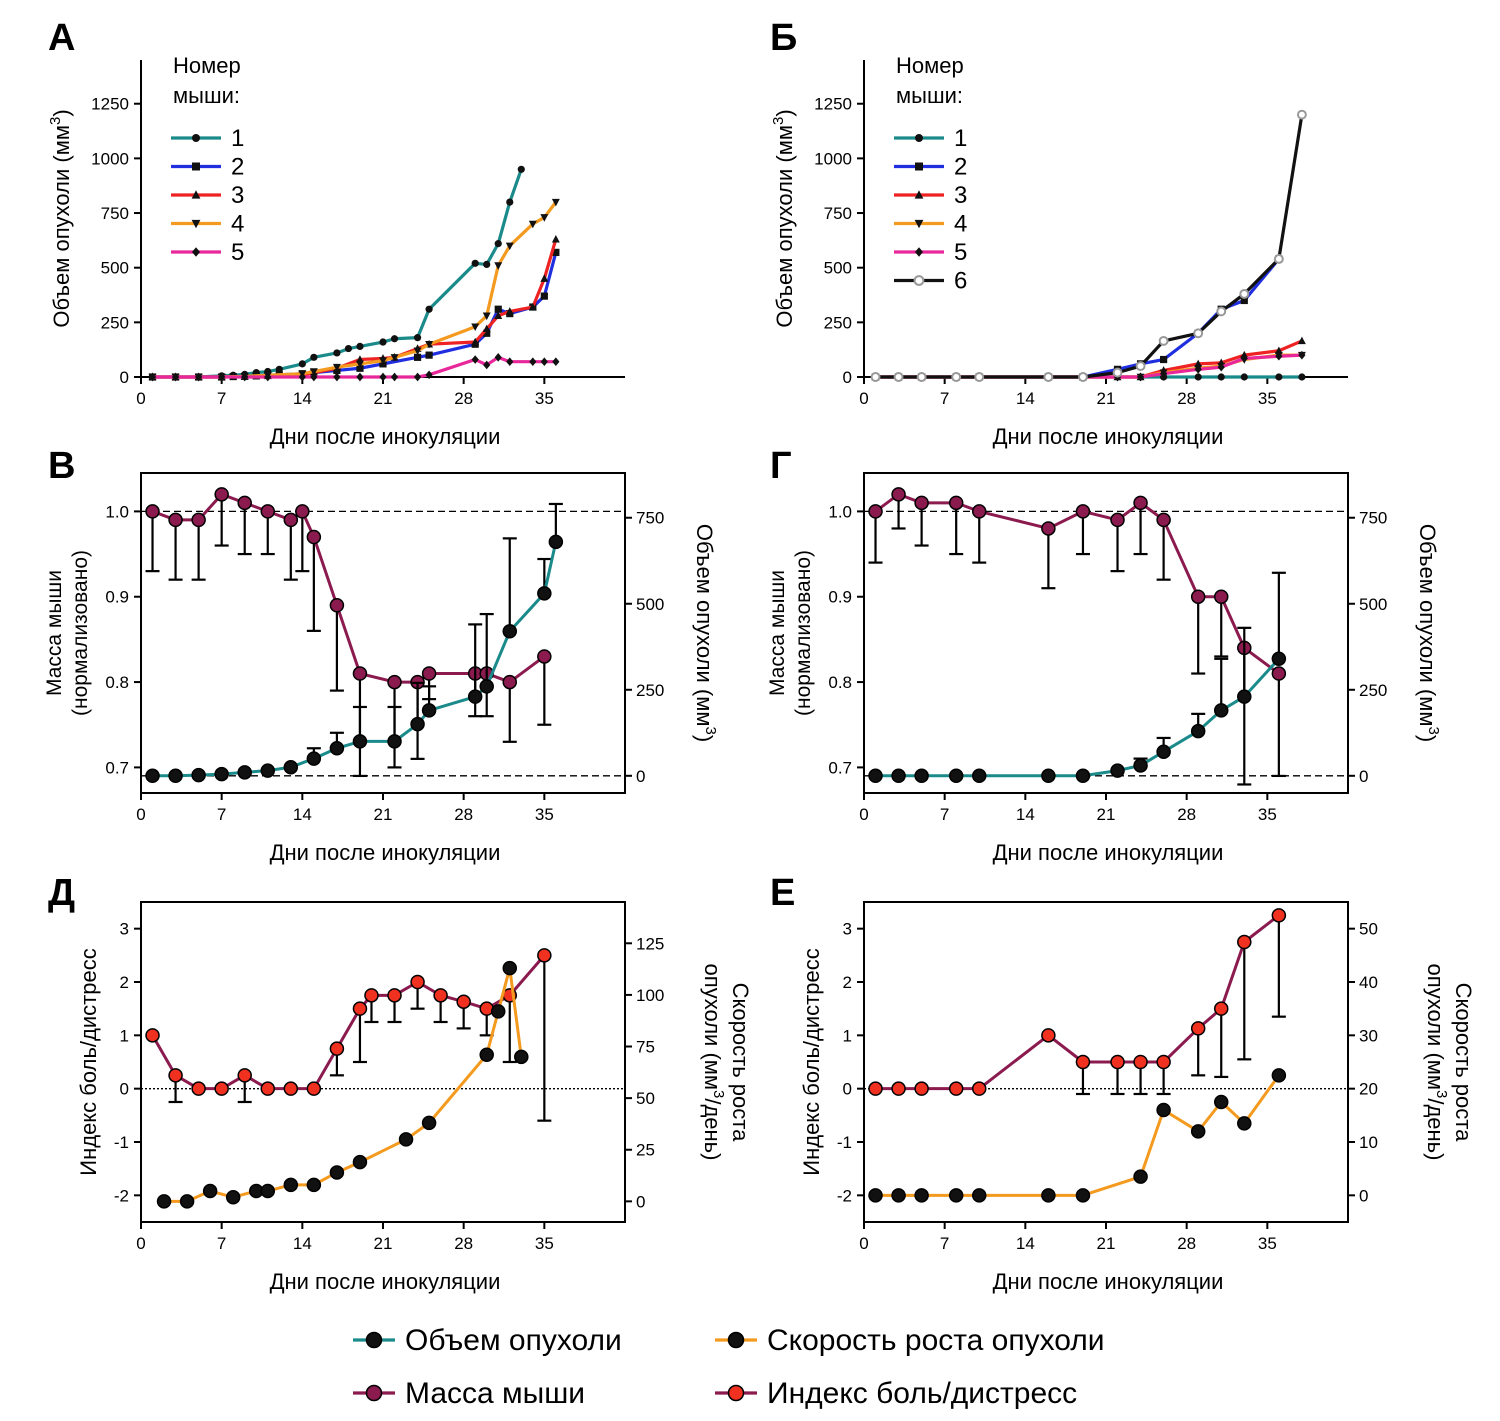  What do you see at coordinates (495, 1393) in the screenshot?
I see `legend-label: Масса мыши` at bounding box center [495, 1393].